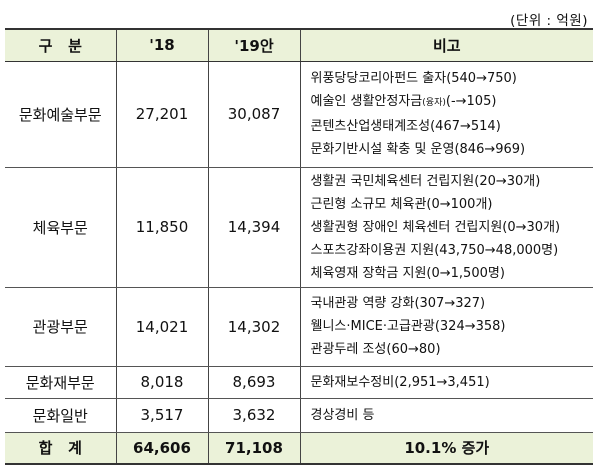 The width and height of the screenshot is (600, 474). I want to click on note-small: (융자), so click(434, 103).